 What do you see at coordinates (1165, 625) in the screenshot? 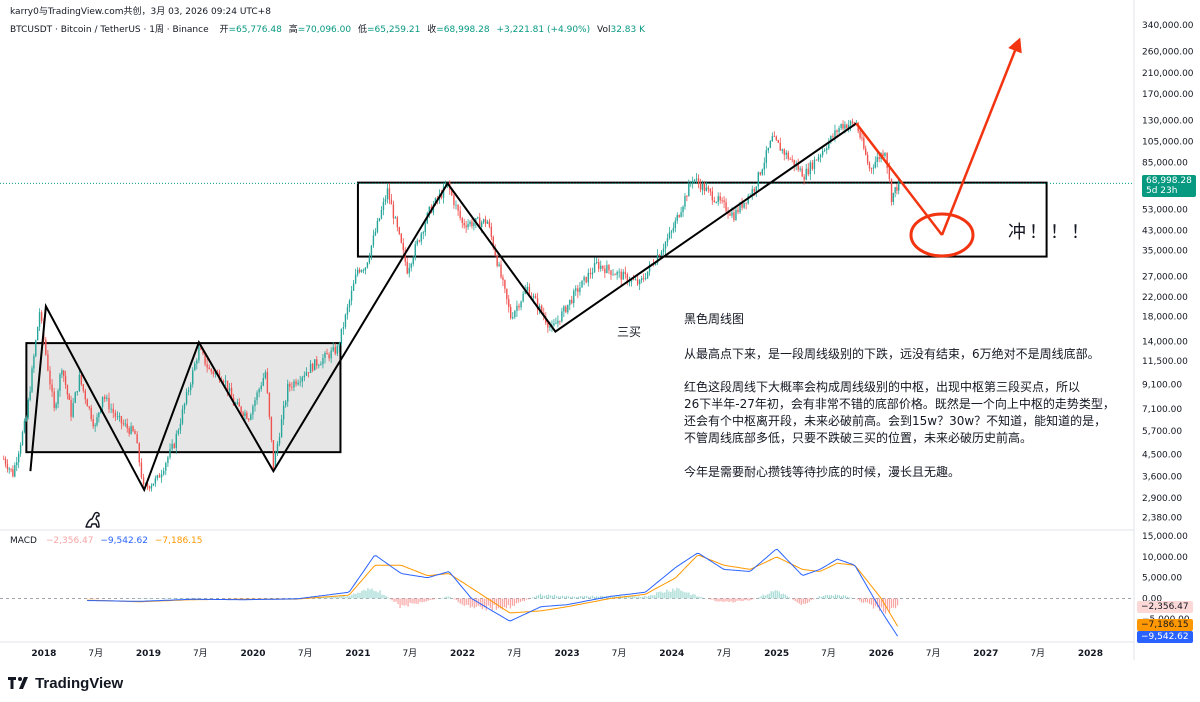
I see `macd-signal-tag: −7,186.15` at bounding box center [1165, 625].